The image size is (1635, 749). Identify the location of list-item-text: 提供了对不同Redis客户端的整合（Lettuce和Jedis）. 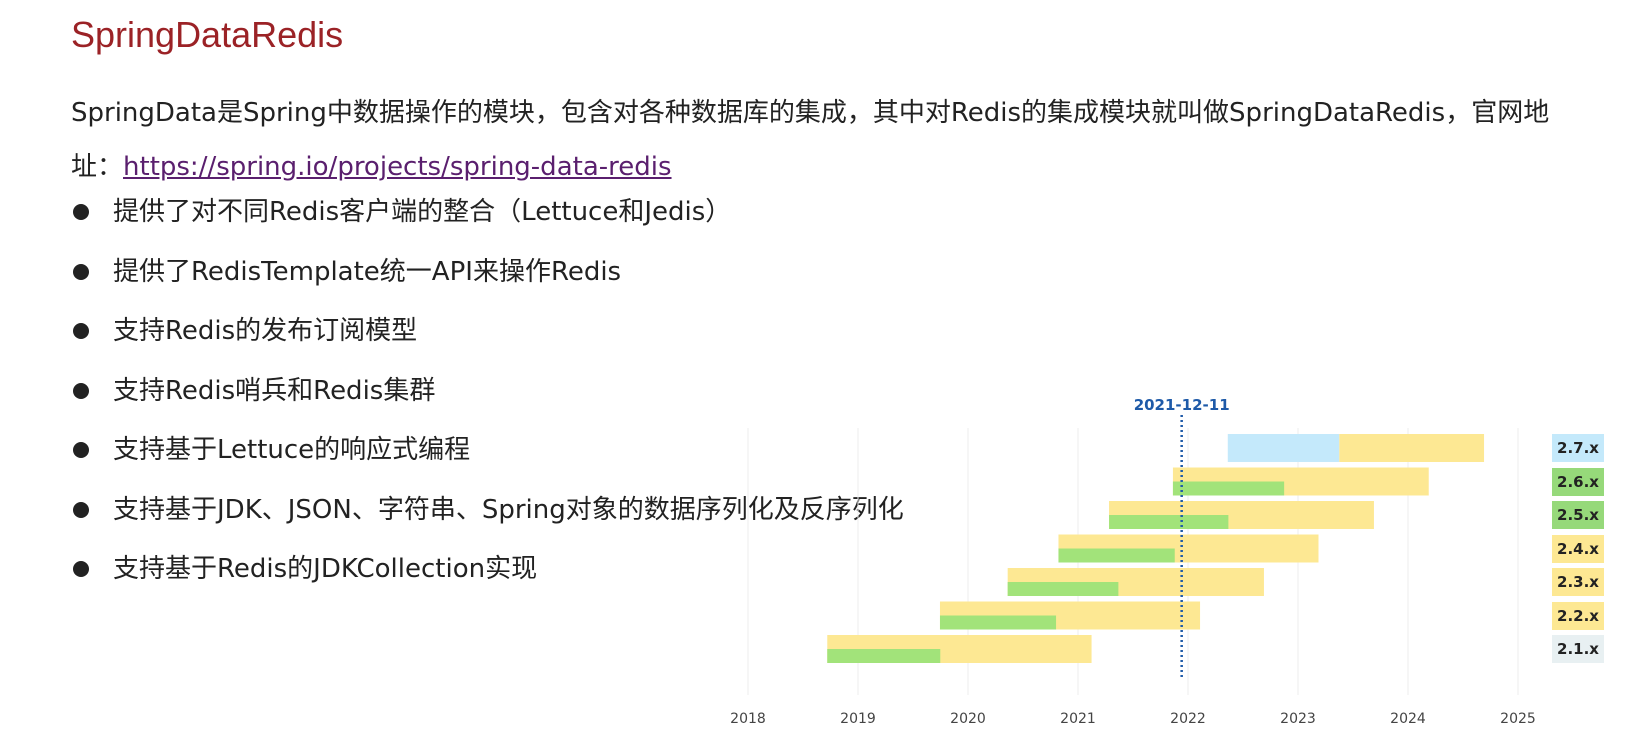
(422, 212).